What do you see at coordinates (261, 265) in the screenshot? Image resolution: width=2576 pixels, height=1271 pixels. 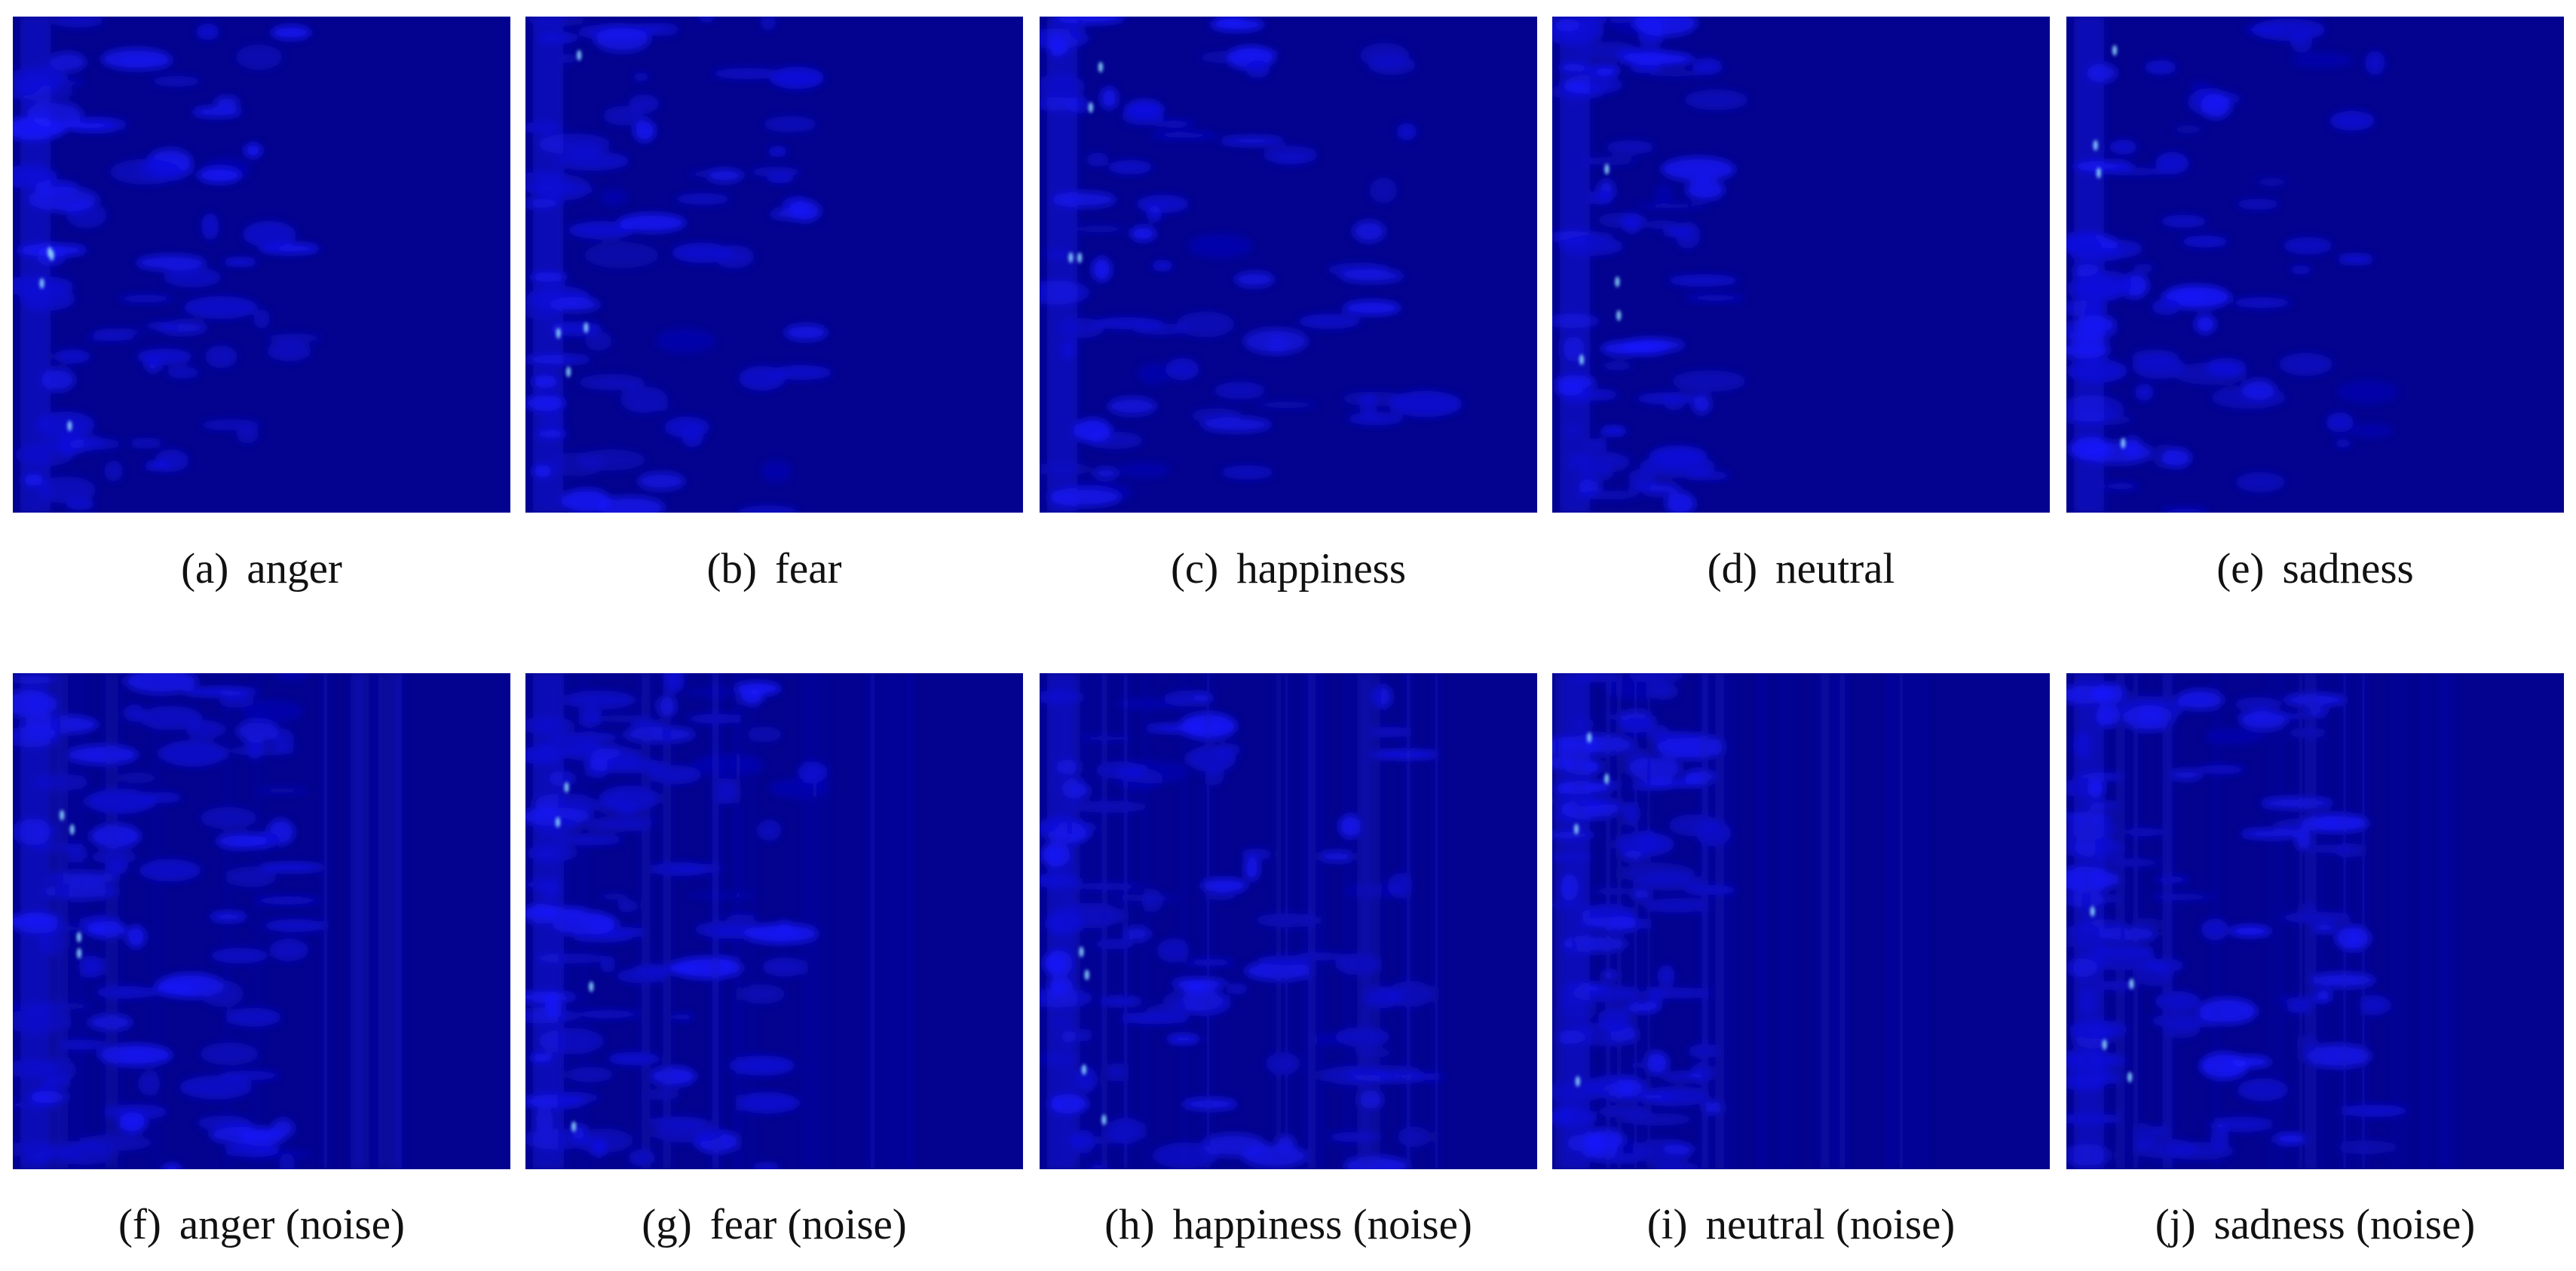 I see `spectrogram` at bounding box center [261, 265].